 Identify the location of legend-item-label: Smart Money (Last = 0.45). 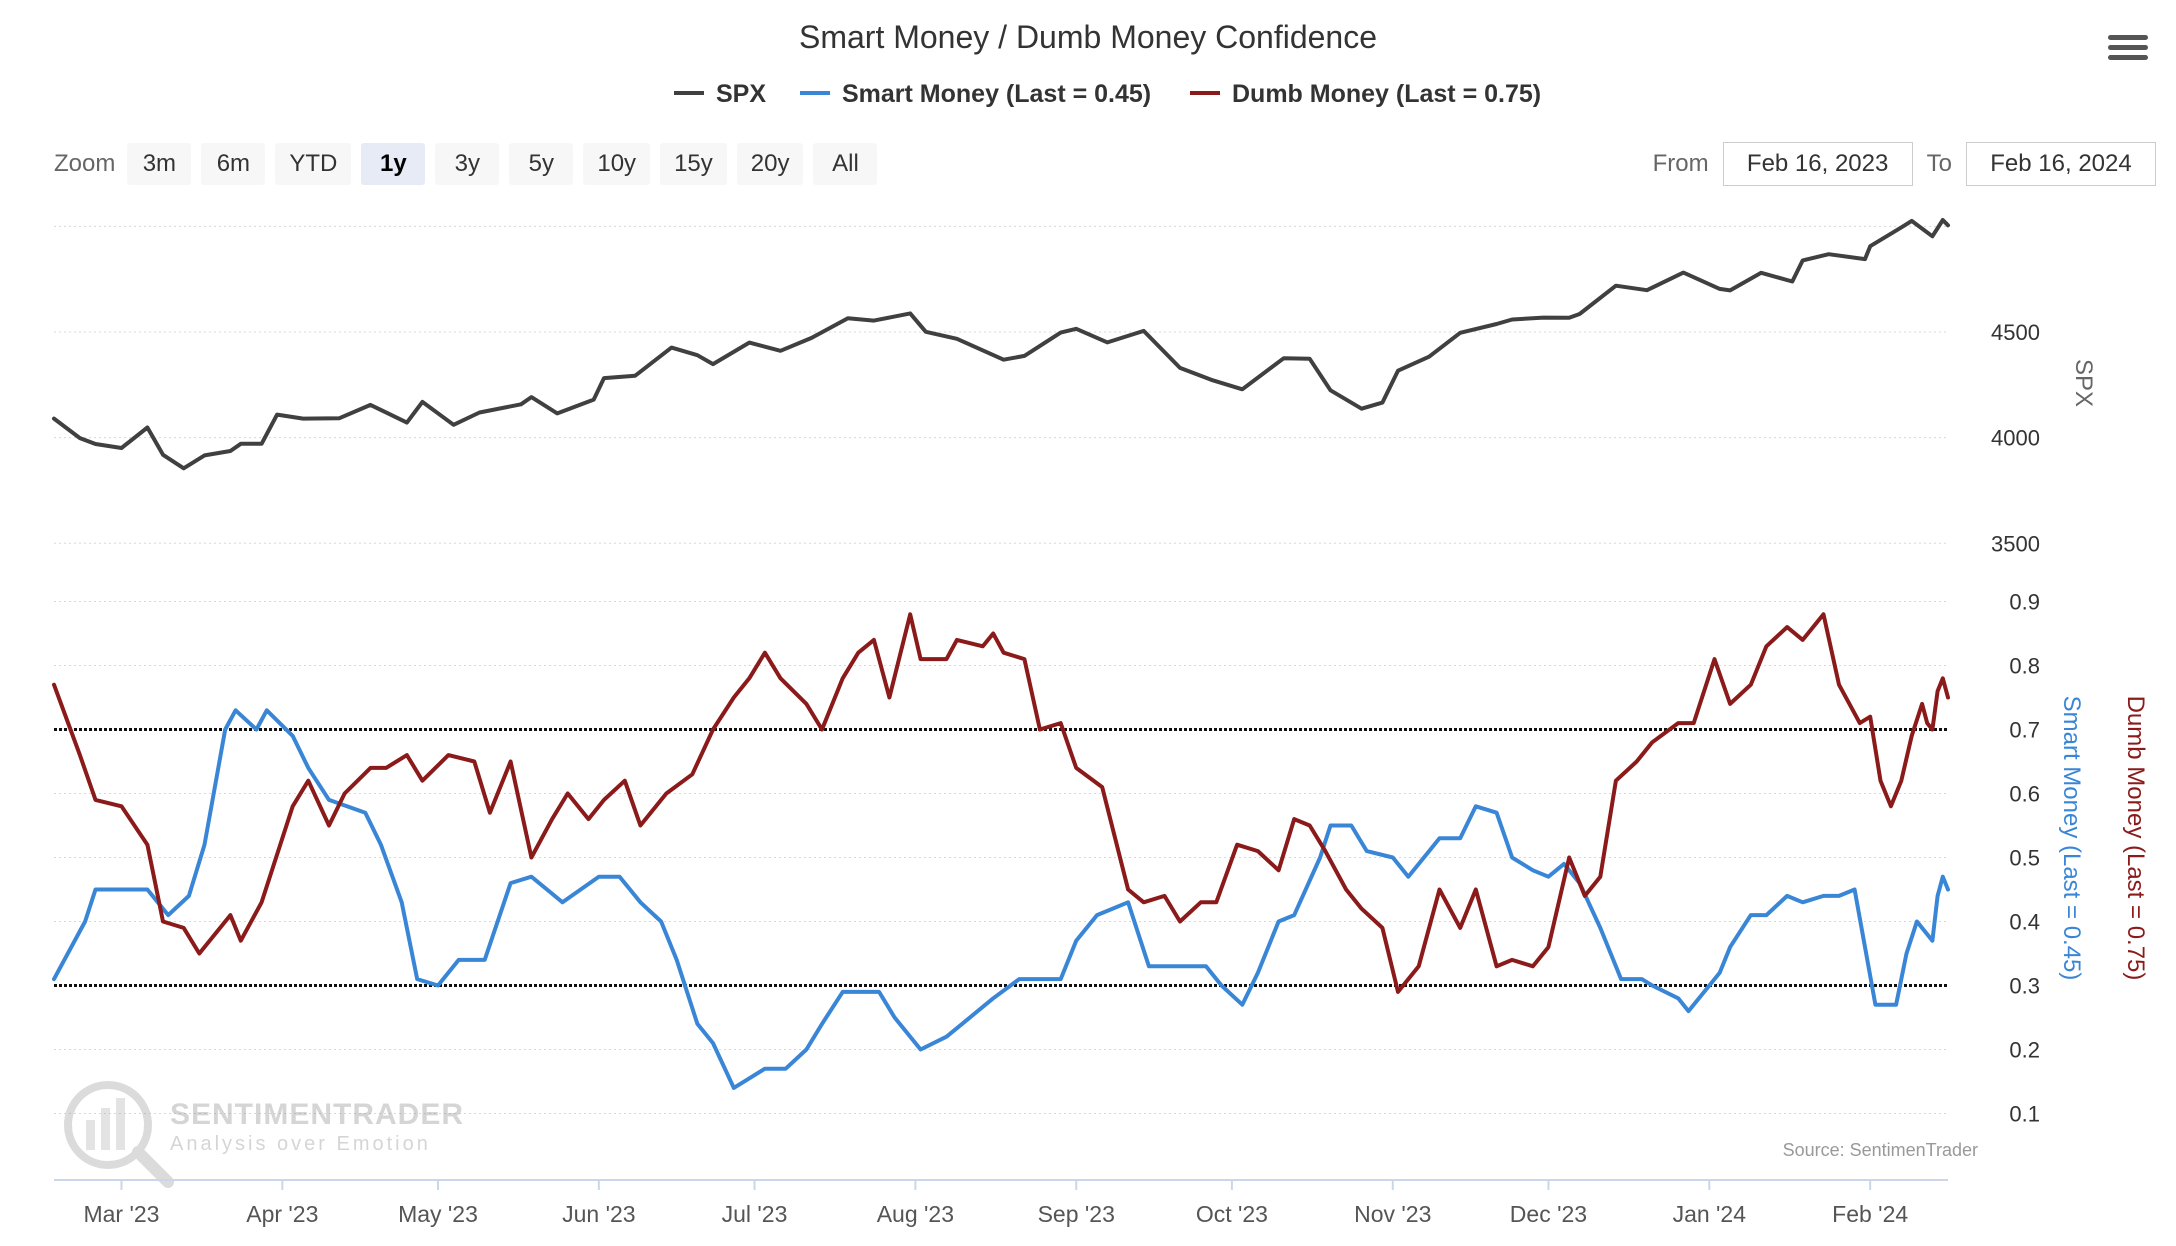
(996, 94).